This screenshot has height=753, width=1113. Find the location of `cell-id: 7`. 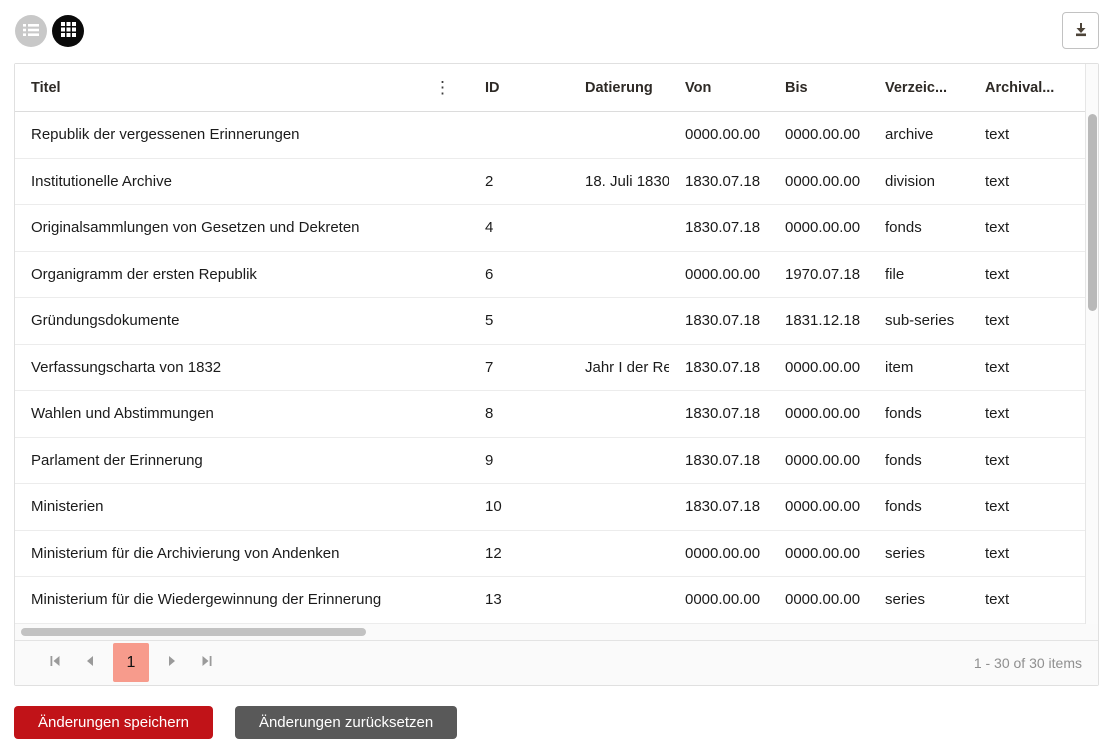

cell-id: 7 is located at coordinates (489, 367).